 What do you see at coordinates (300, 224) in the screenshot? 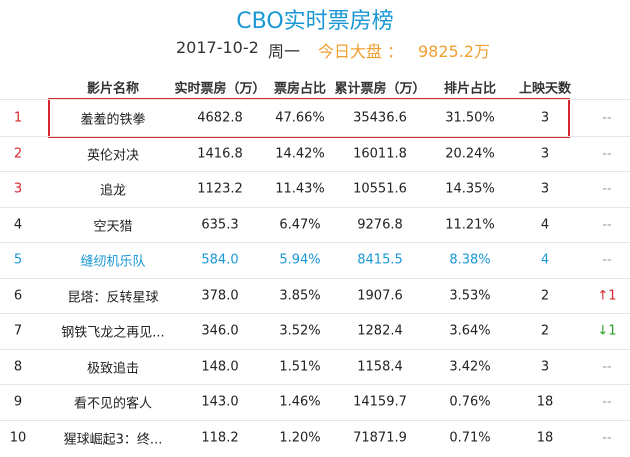
I see `cell-value: 6.47%` at bounding box center [300, 224].